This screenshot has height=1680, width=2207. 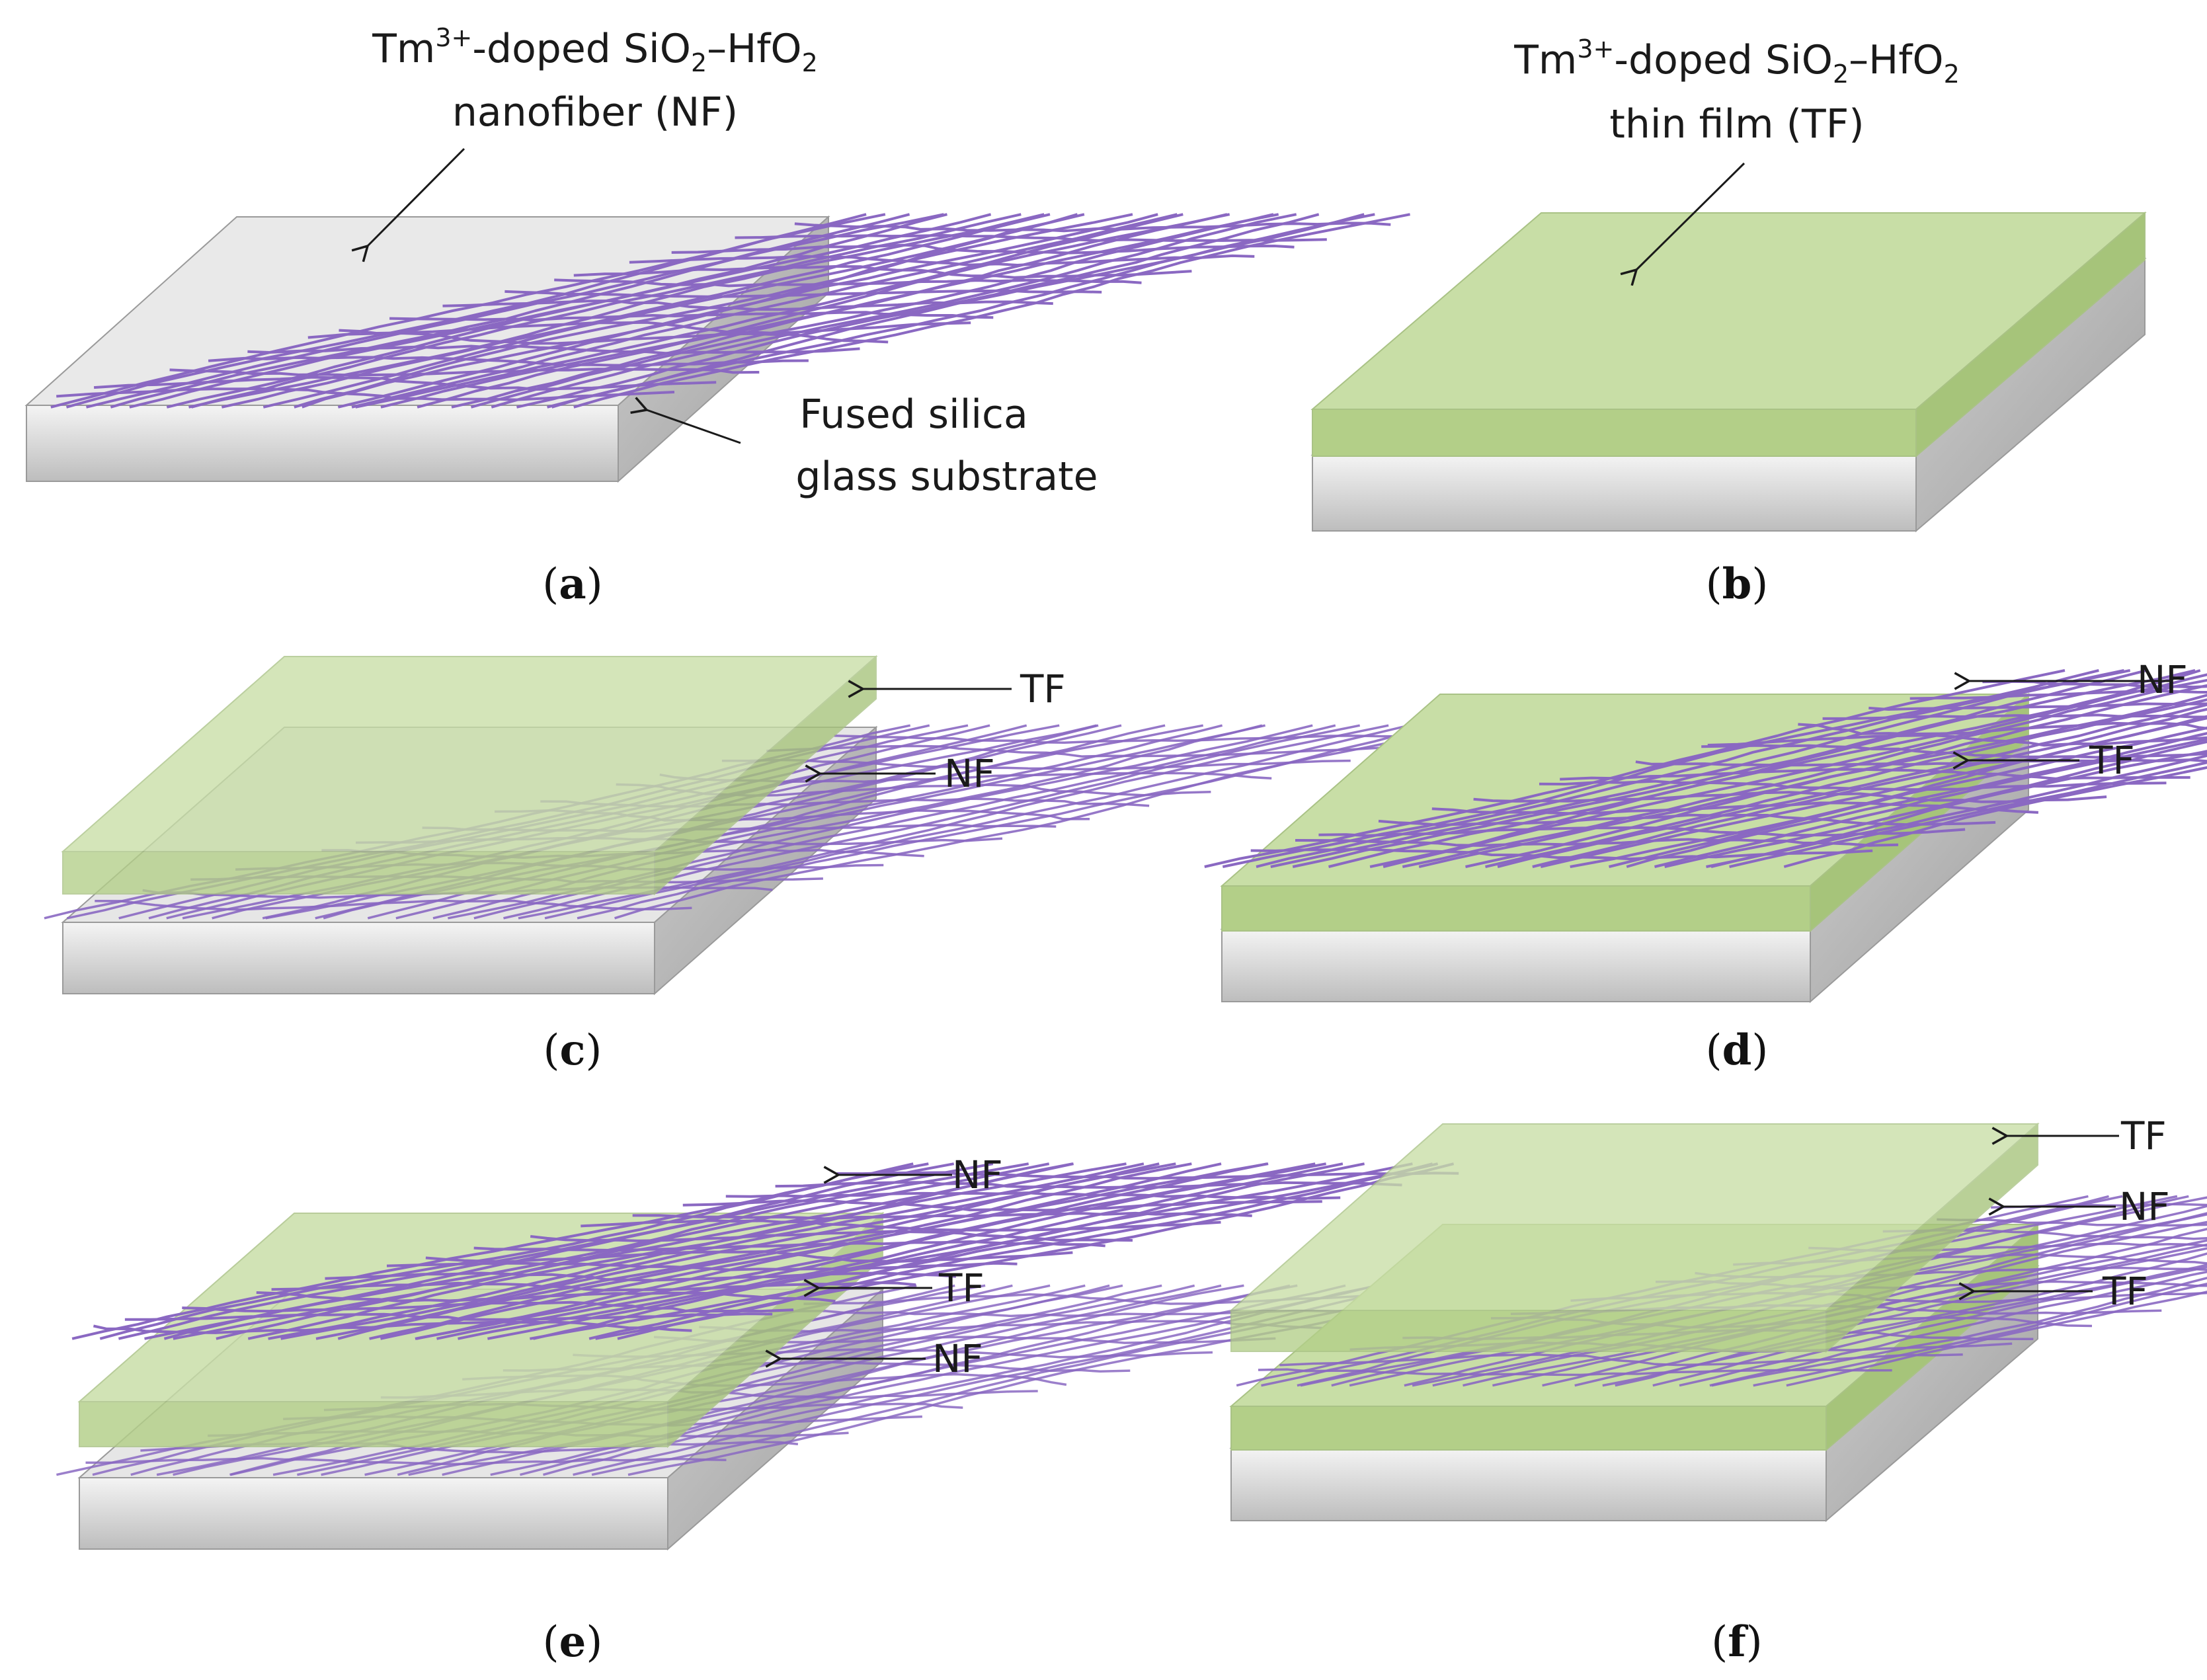 What do you see at coordinates (1043, 688) in the screenshot?
I see `panel-c-label-1: TF` at bounding box center [1043, 688].